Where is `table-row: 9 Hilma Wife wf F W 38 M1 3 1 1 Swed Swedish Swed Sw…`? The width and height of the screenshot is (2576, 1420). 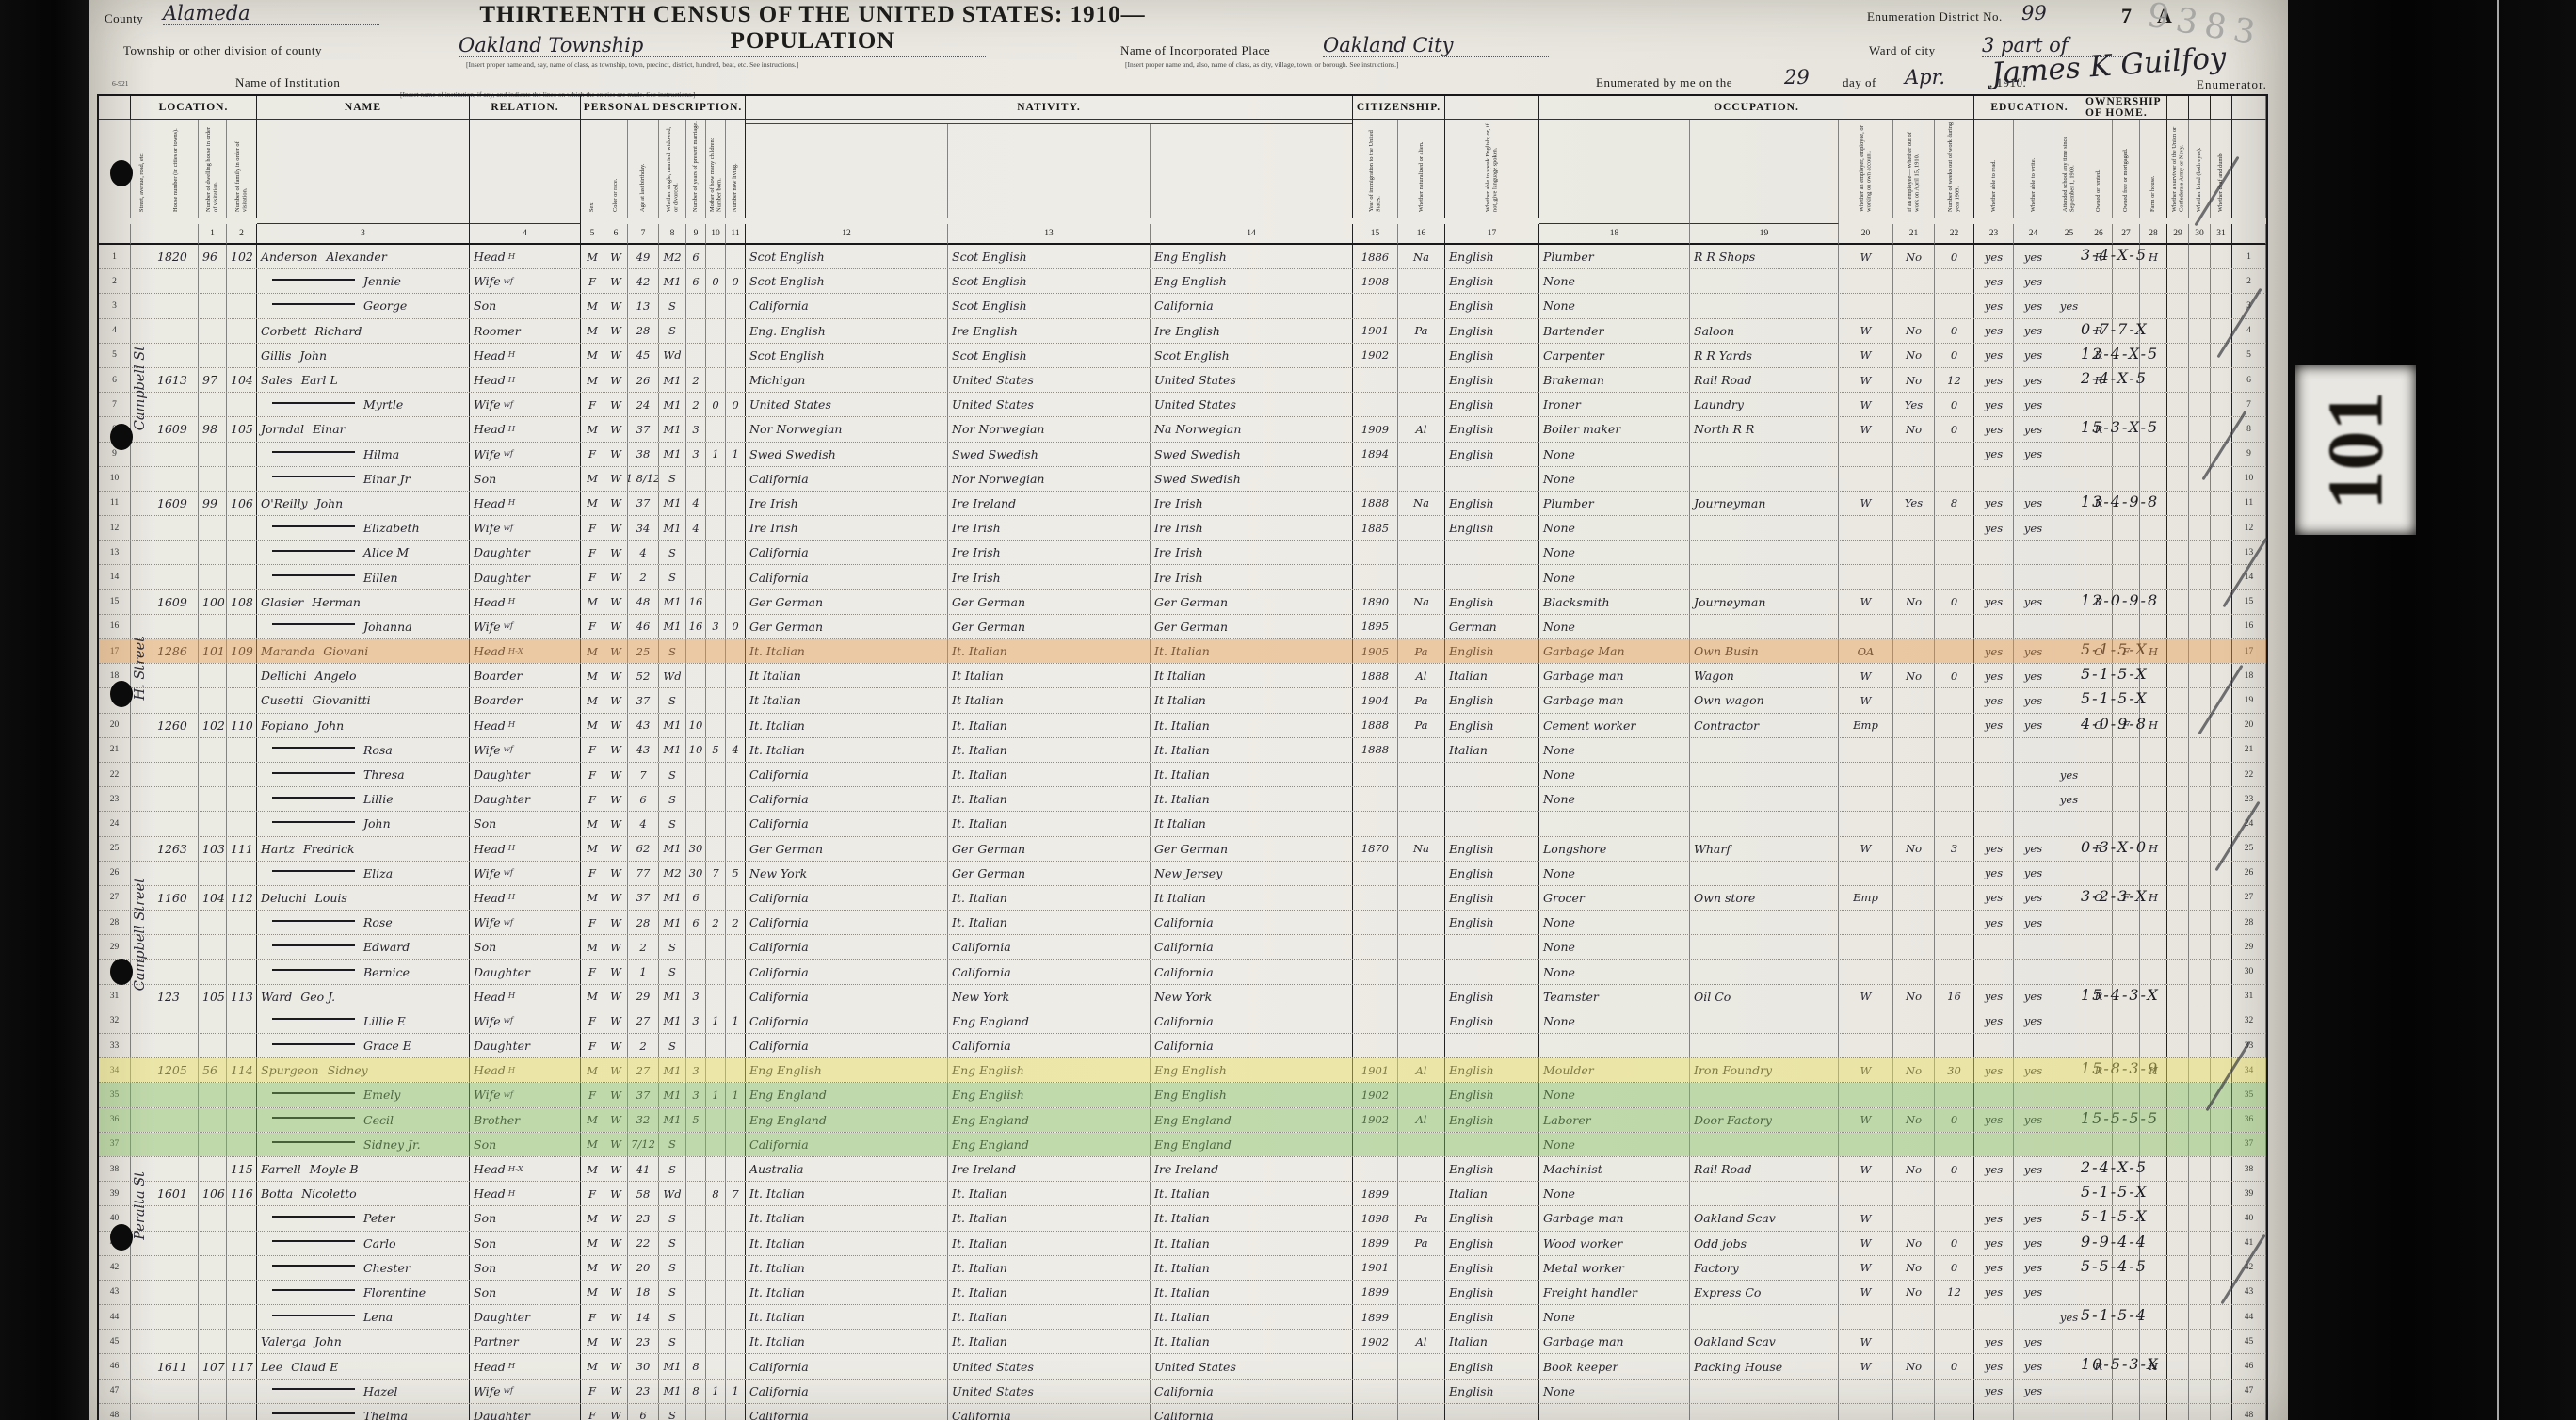
table-row: 9 Hilma Wife wf F W 38 M1 3 1 1 Swed Swedish Swed Sw… is located at coordinates (1182, 454).